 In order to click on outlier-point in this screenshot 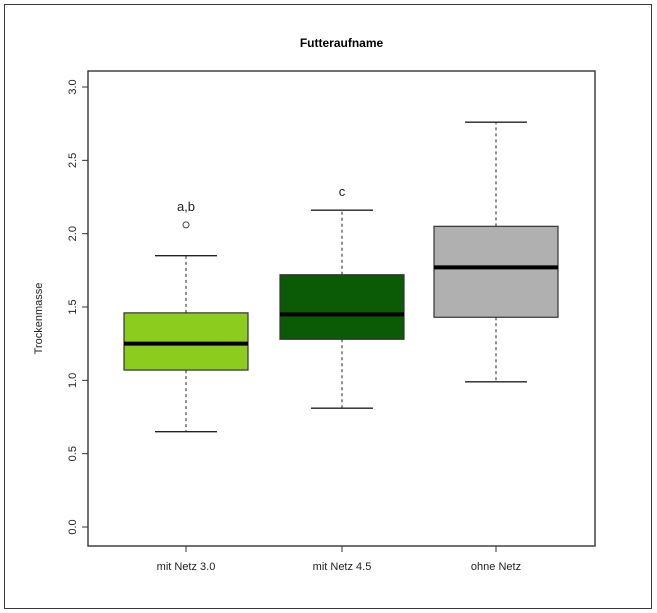, I will do `click(186, 225)`.